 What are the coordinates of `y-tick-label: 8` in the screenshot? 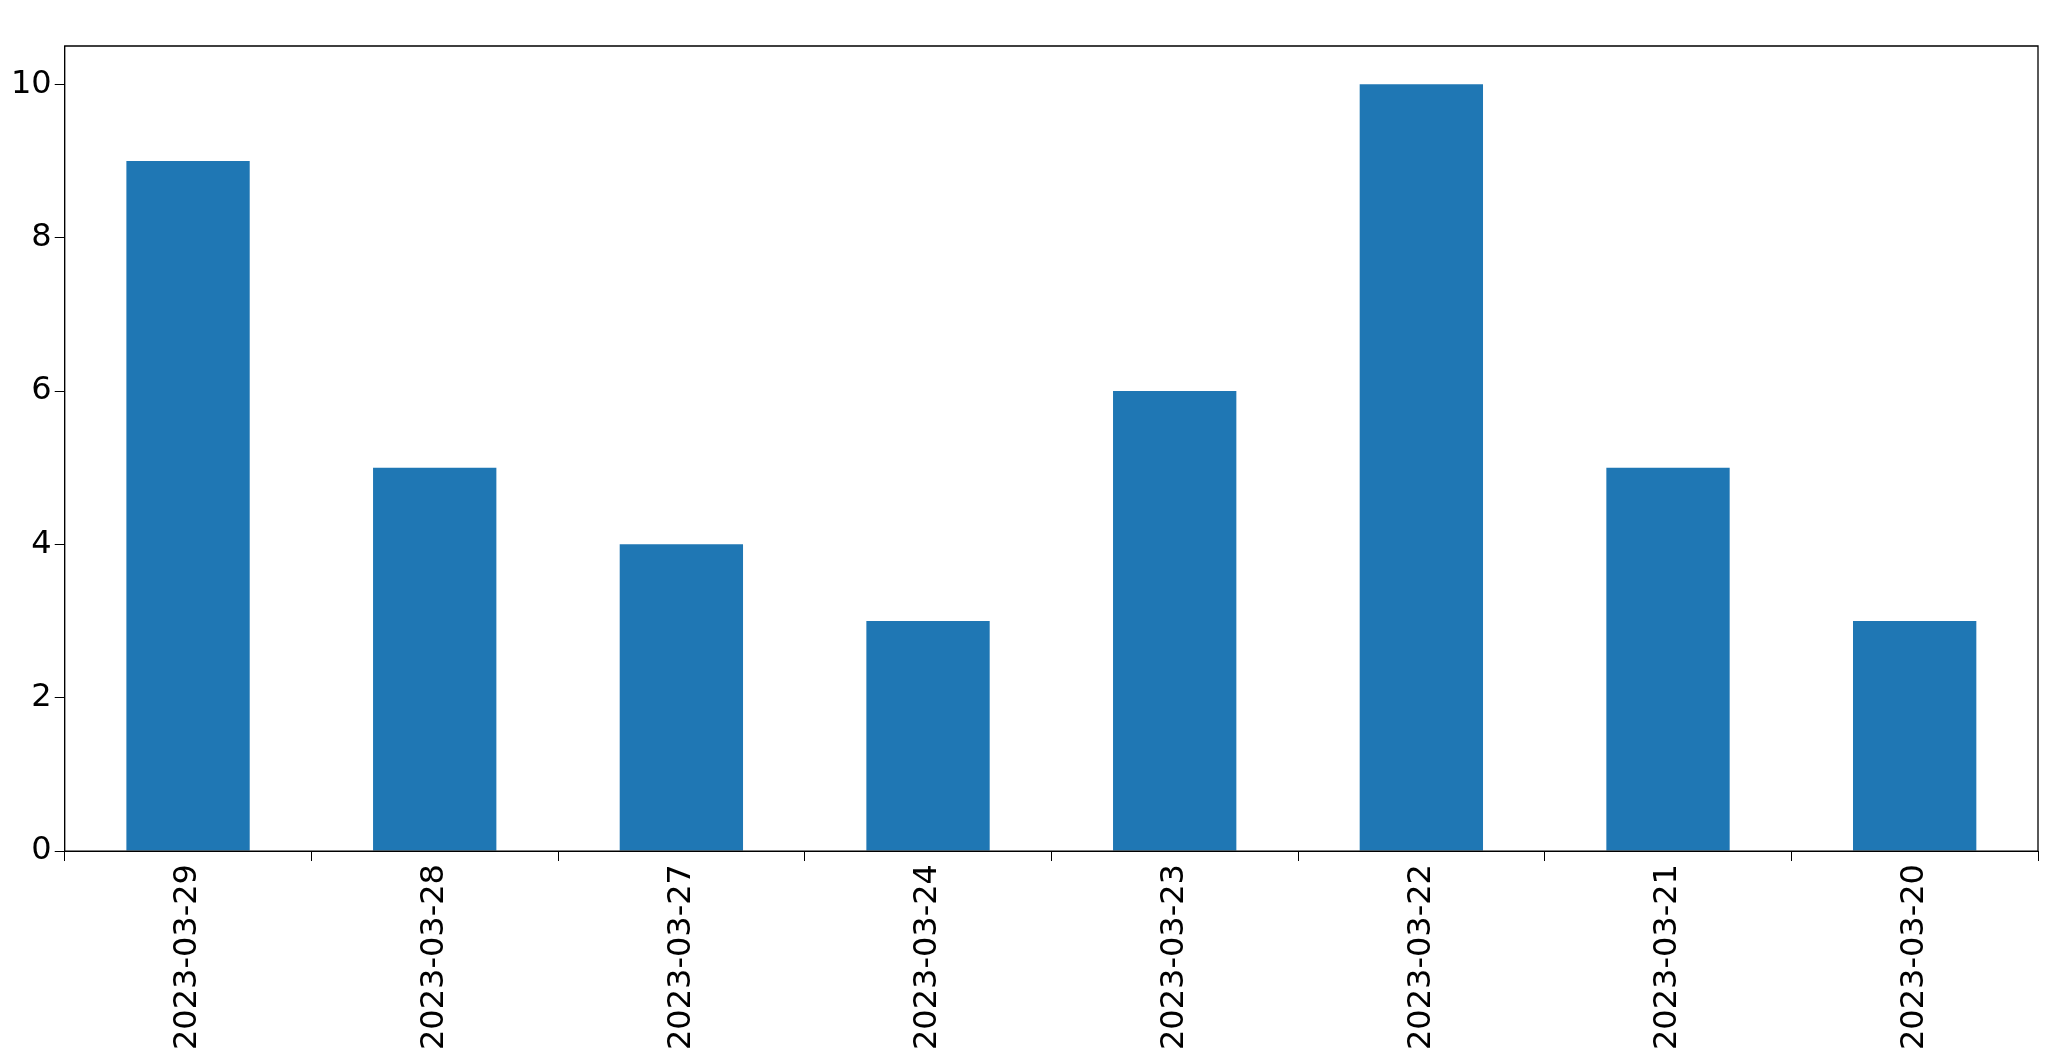 It's located at (41, 234).